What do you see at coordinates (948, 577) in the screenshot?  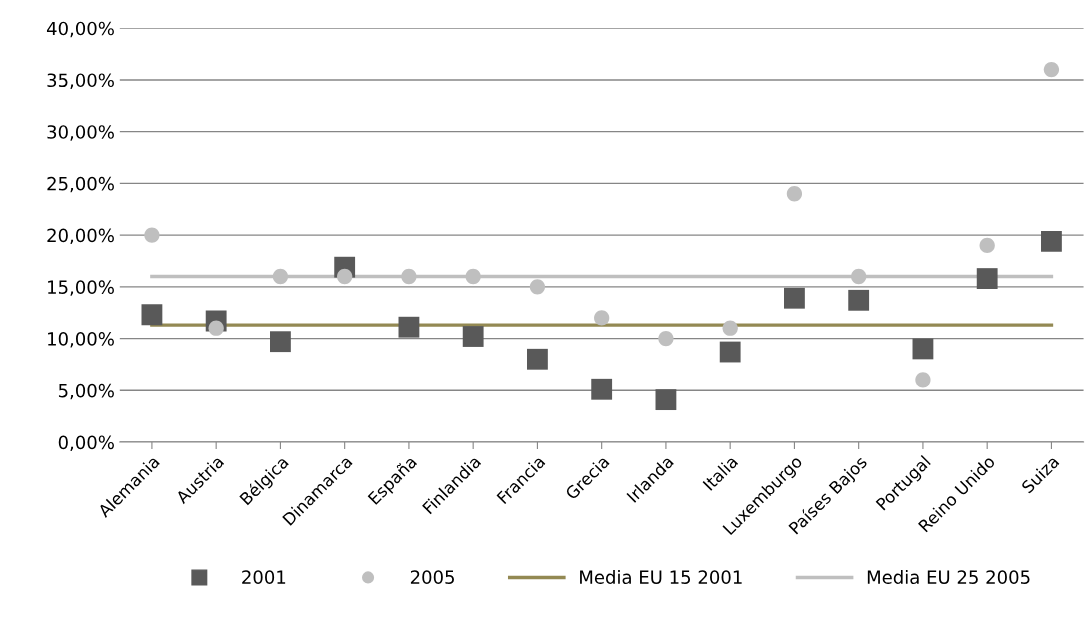 I see `legend-label: Media EU 25 2005` at bounding box center [948, 577].